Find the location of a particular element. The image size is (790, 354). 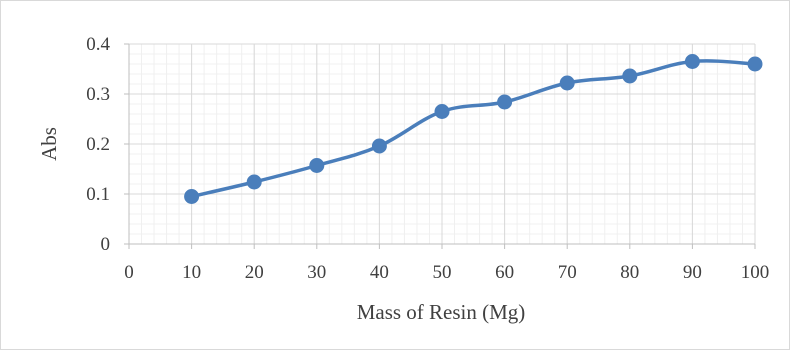

x-tick-label: 80 is located at coordinates (629, 272).